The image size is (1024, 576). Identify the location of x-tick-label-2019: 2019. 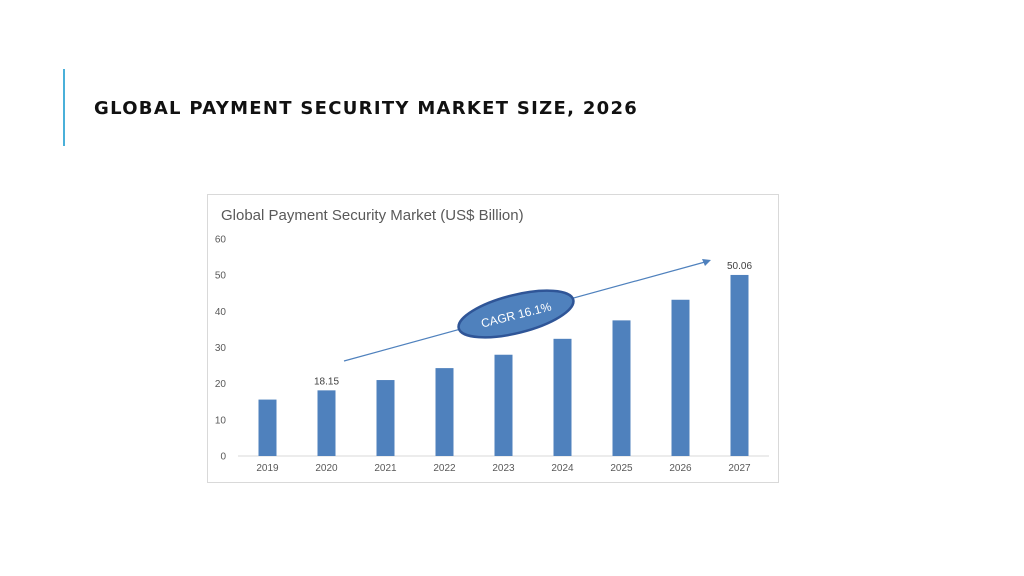
(267, 468).